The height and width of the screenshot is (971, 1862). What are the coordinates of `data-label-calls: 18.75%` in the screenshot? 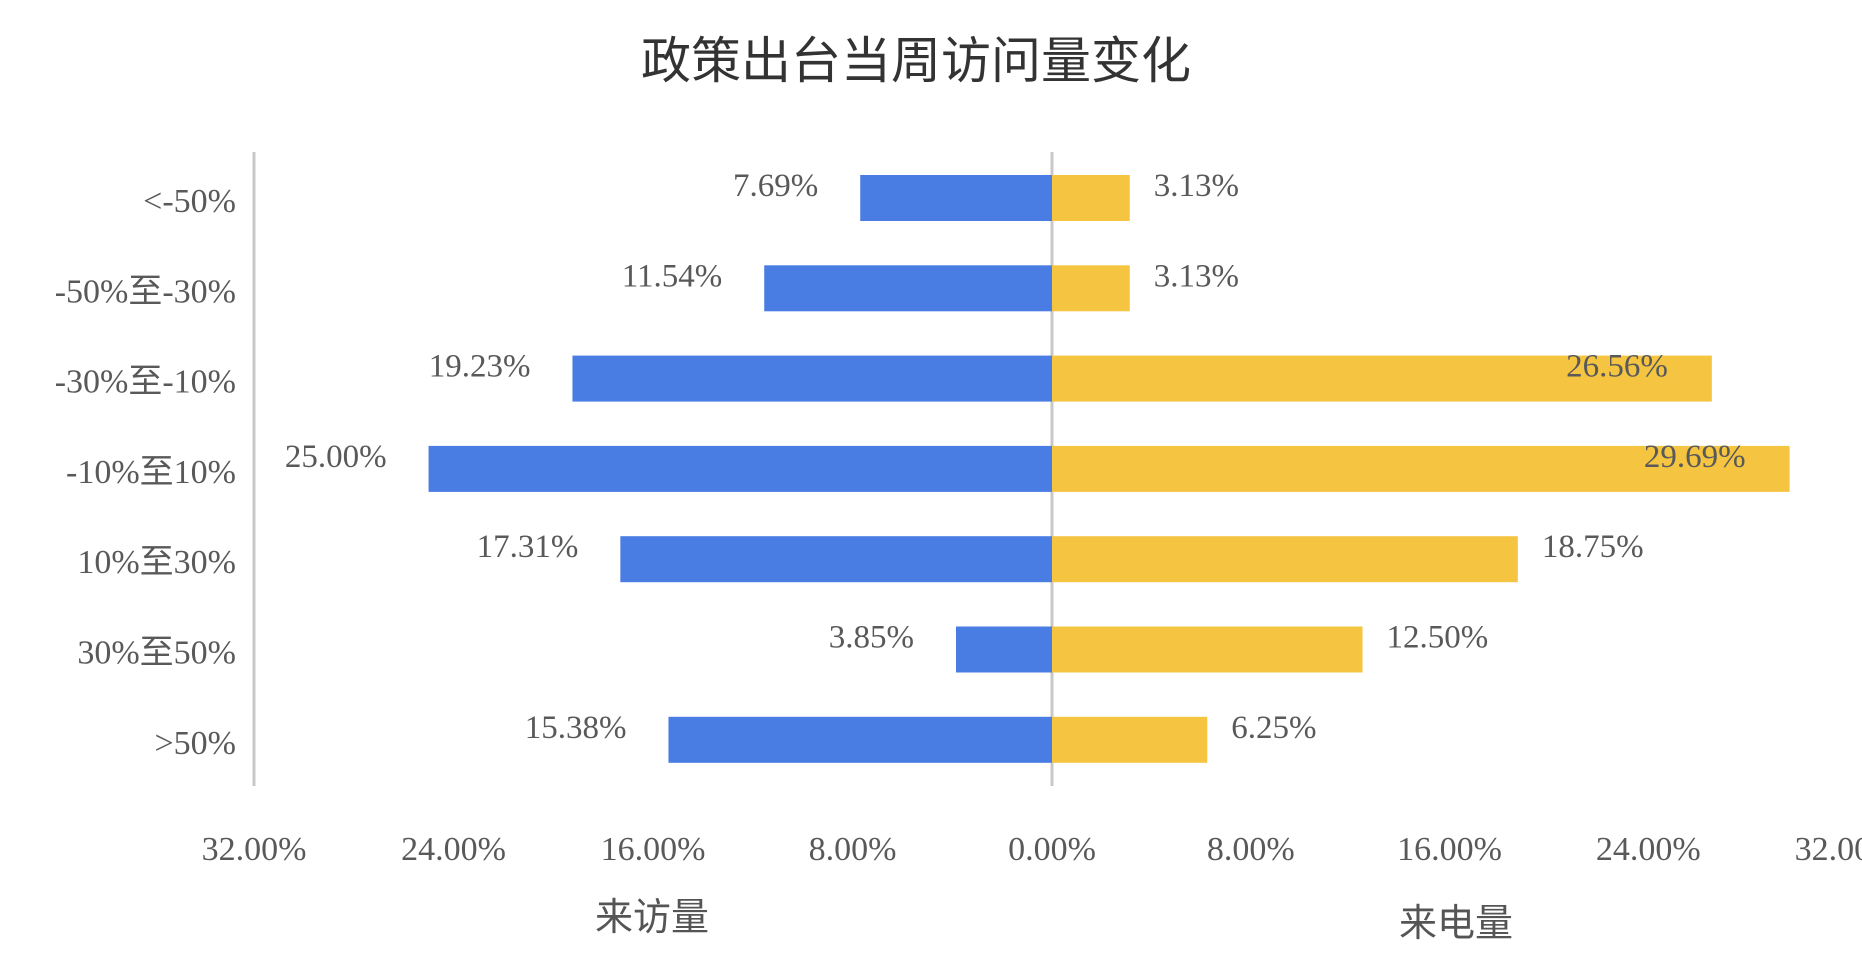 It's located at (1593, 547).